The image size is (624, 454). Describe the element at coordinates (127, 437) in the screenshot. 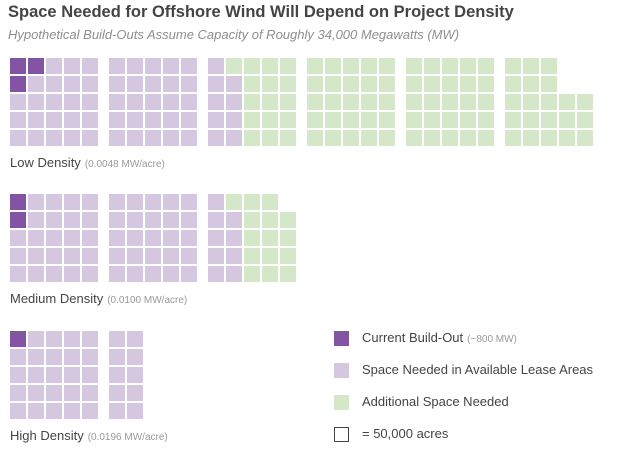

I see `high-density-rate: (0.0196 MW/acre)` at that location.